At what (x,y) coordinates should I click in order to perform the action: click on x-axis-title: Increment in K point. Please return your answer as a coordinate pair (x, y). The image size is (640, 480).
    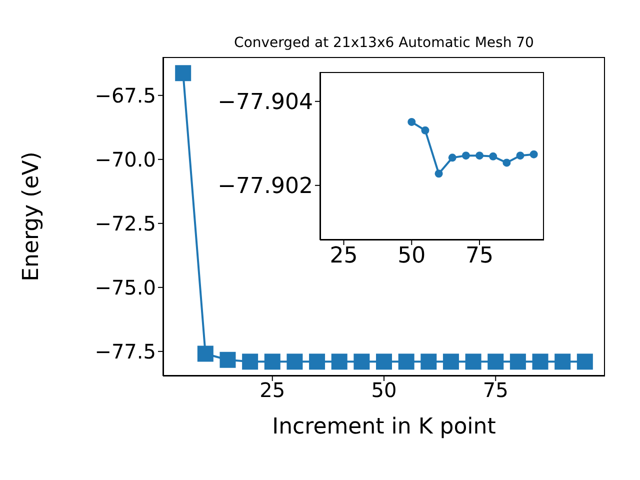
    Looking at the image, I should click on (384, 427).